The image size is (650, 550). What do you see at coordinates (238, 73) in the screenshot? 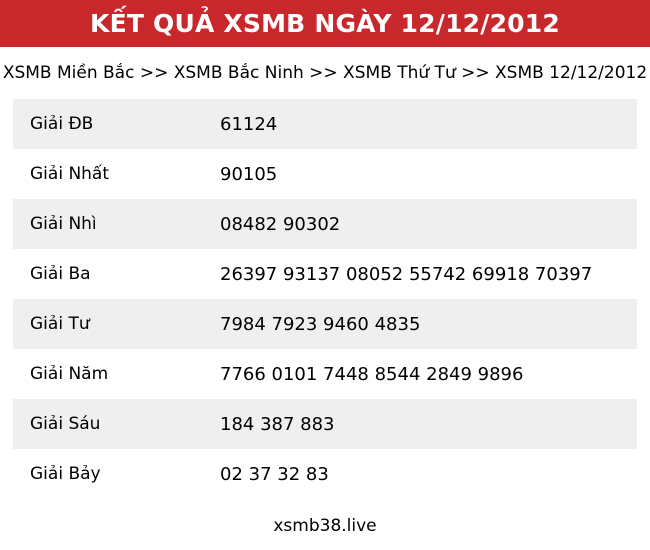
I see `breadcrumb-item-bac-ninh: XSMB Bắc Ninh` at bounding box center [238, 73].